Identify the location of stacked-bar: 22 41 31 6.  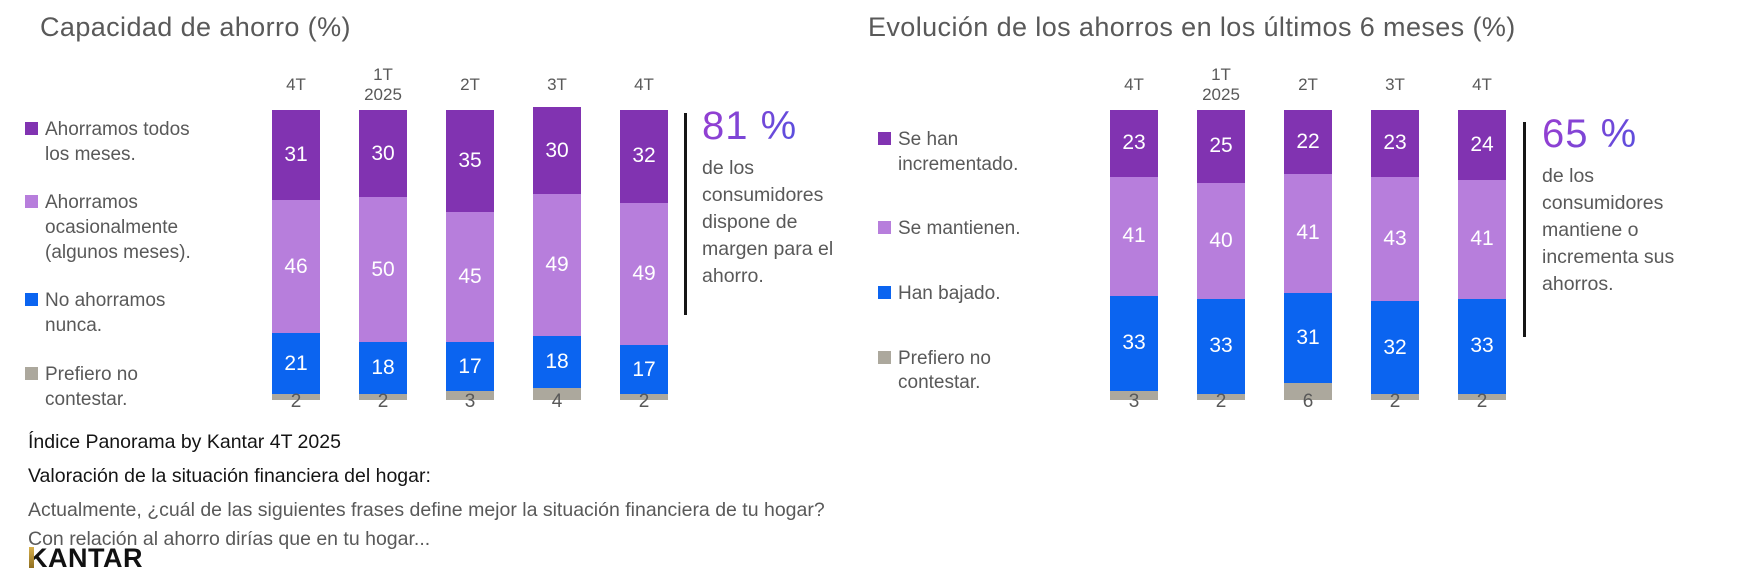
(1308, 261).